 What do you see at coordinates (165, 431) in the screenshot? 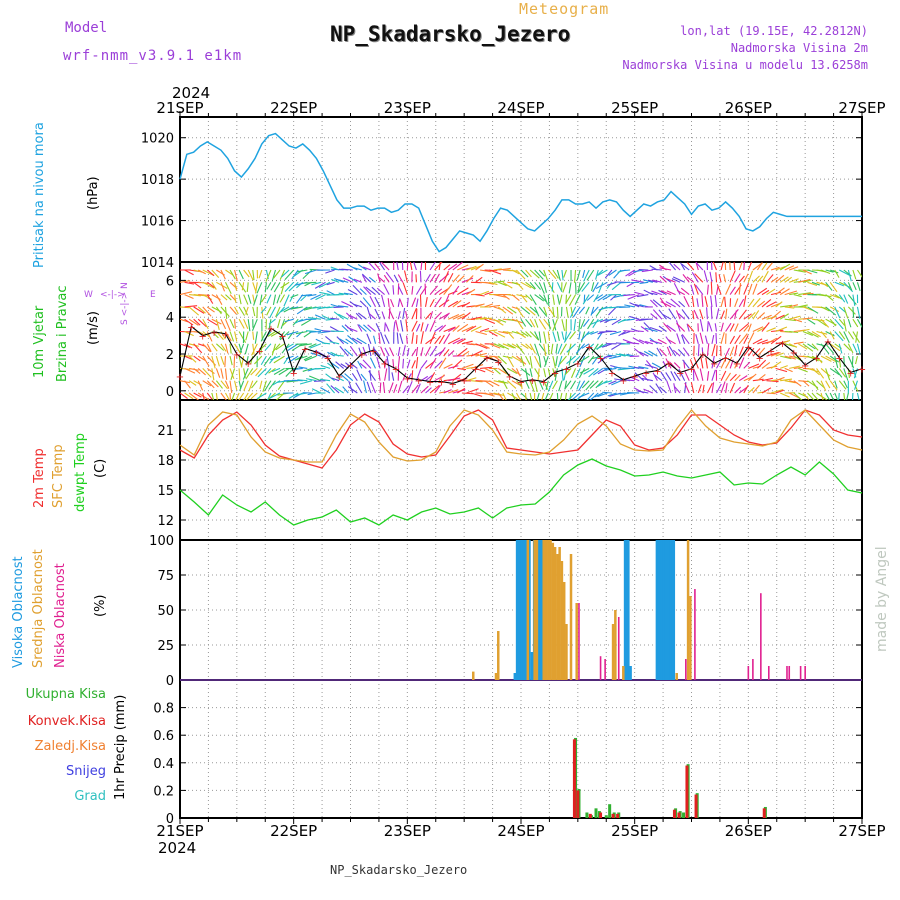
I see `y-tick-label: 21` at bounding box center [165, 431].